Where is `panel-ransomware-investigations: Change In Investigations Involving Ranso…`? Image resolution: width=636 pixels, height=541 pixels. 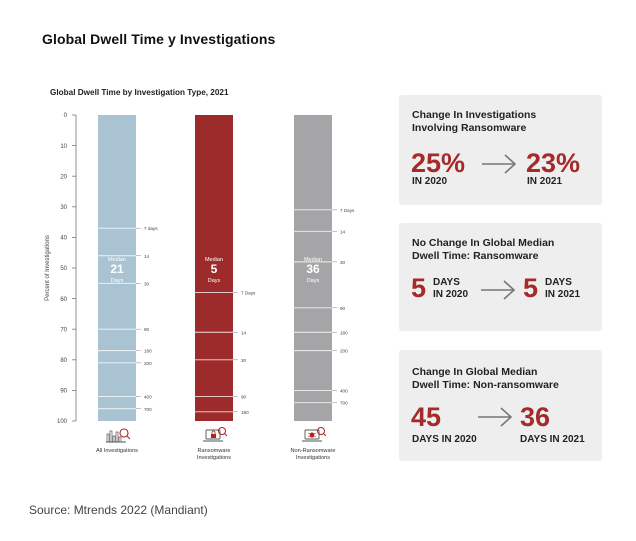 panel-ransomware-investigations: Change In Investigations Involving Ranso… is located at coordinates (500, 150).